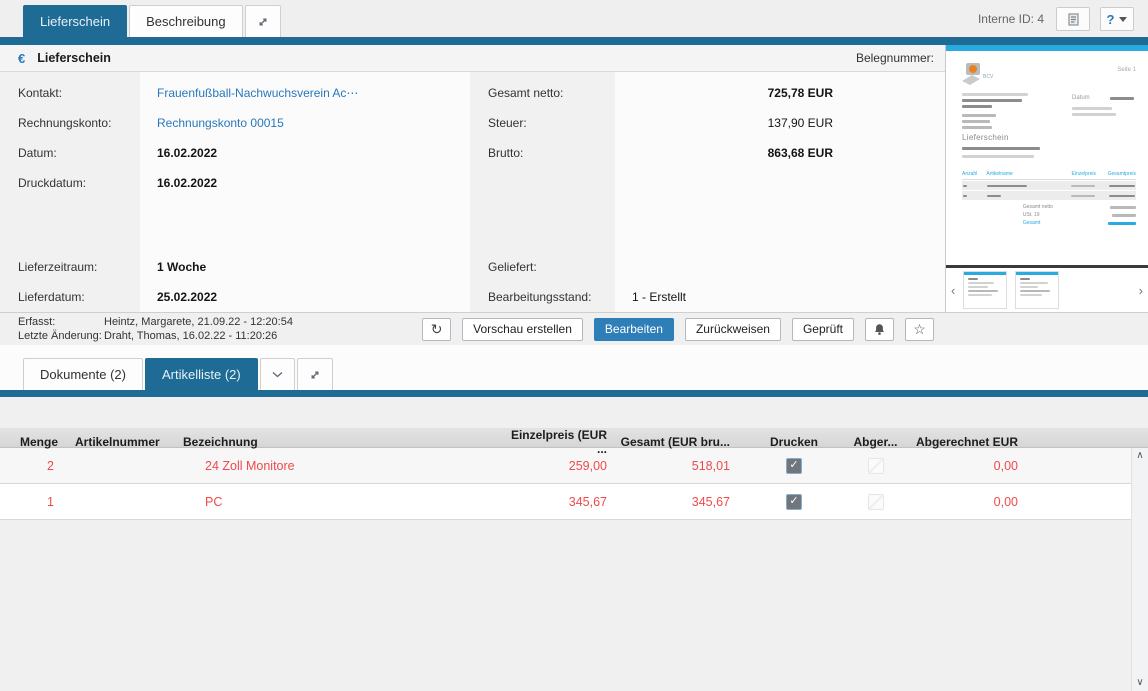  What do you see at coordinates (187, 297) in the screenshot?
I see `lieferdatum-value: 25.02.2022` at bounding box center [187, 297].